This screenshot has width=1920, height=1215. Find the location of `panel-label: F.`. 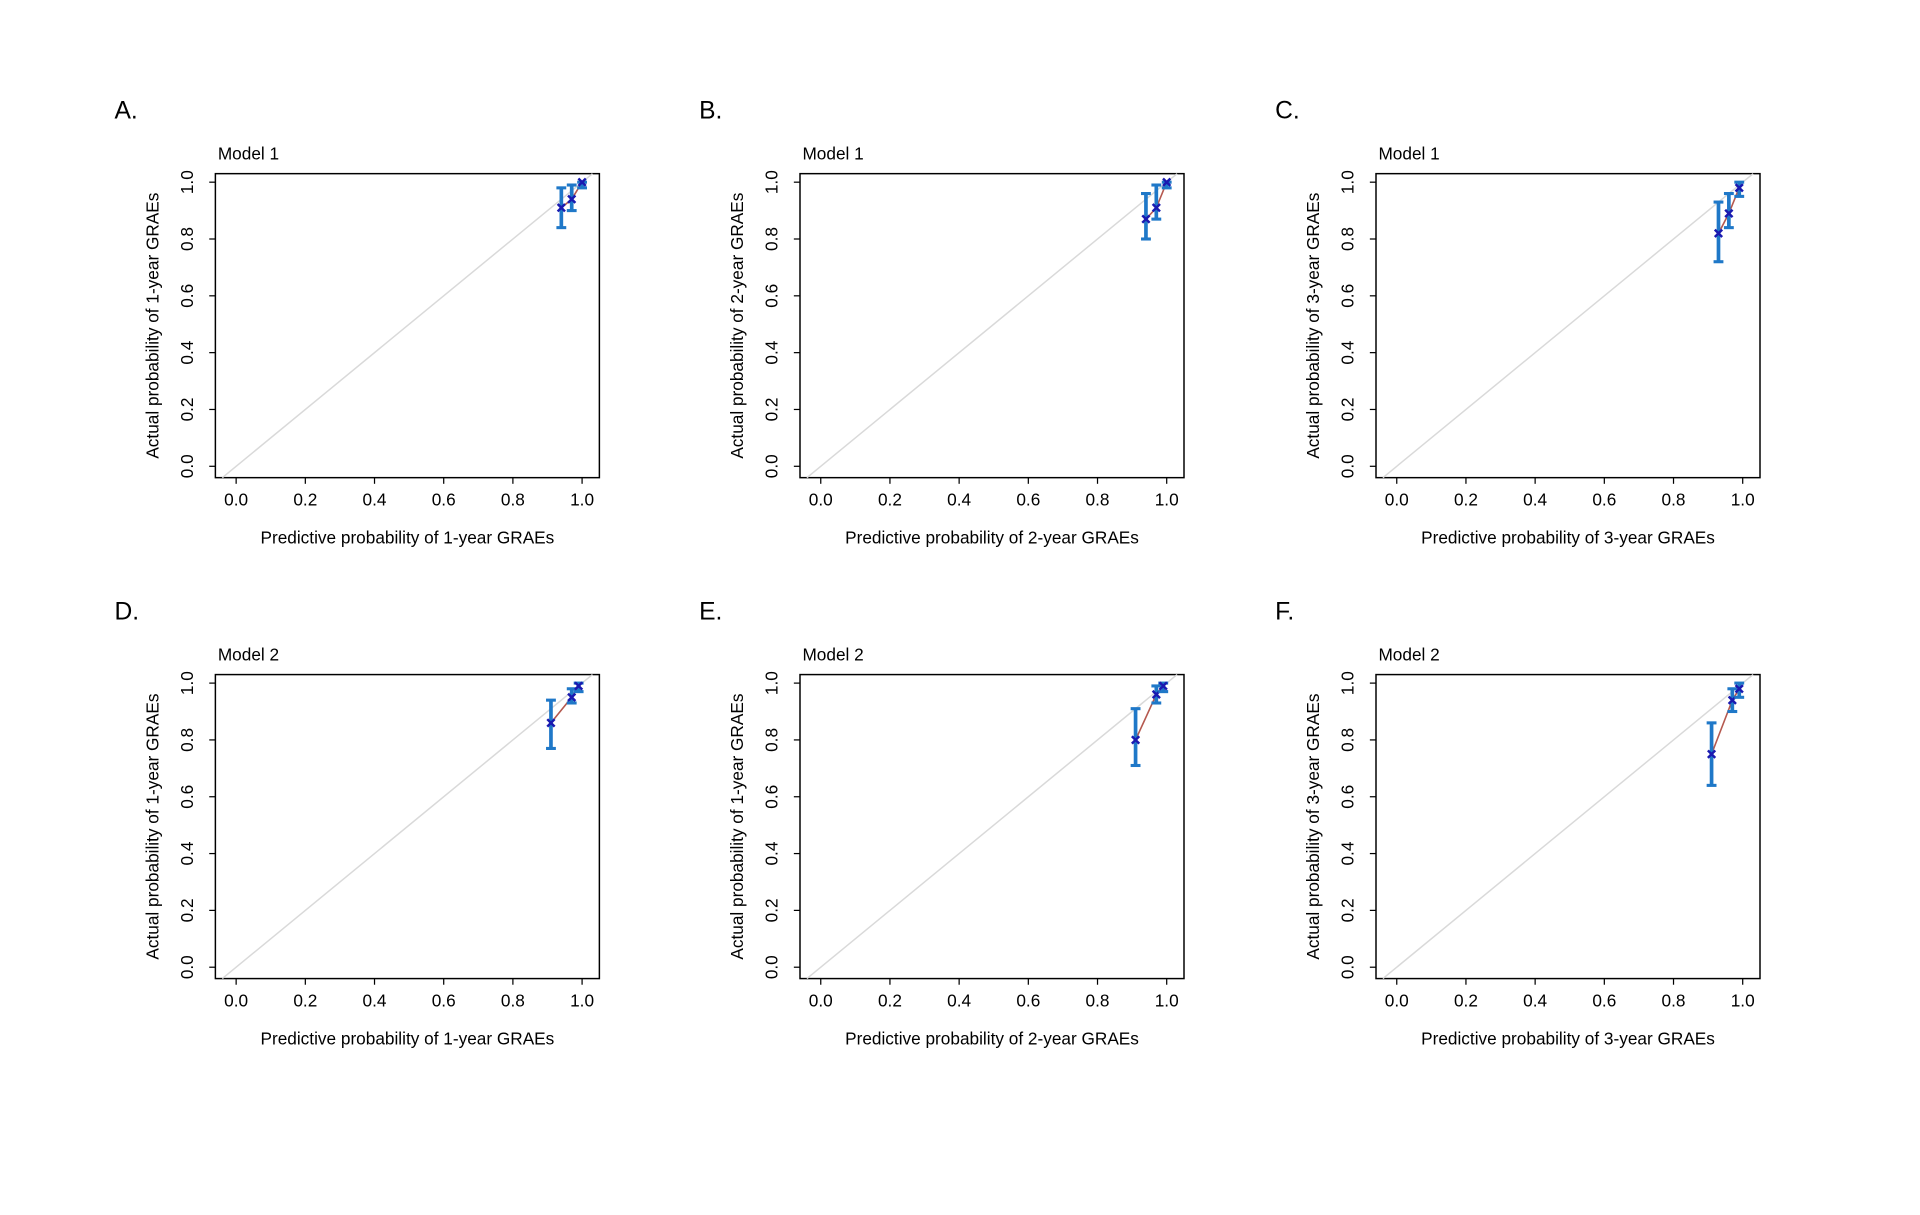

panel-label: F. is located at coordinates (1284, 612).